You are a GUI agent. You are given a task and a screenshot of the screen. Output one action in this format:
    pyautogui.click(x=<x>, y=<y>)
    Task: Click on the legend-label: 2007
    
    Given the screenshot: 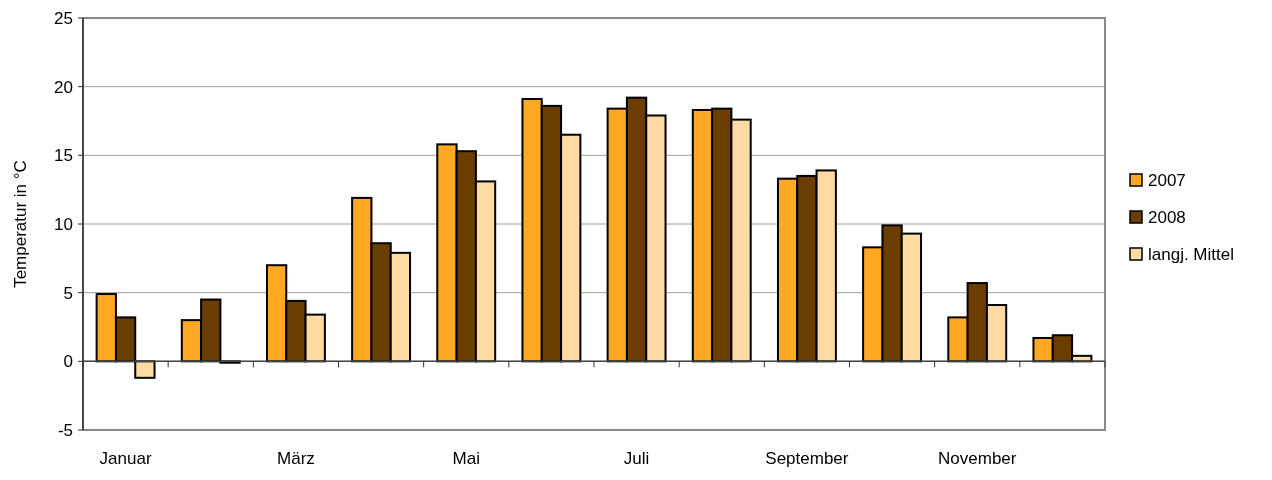 What is the action you would take?
    pyautogui.click(x=1167, y=180)
    